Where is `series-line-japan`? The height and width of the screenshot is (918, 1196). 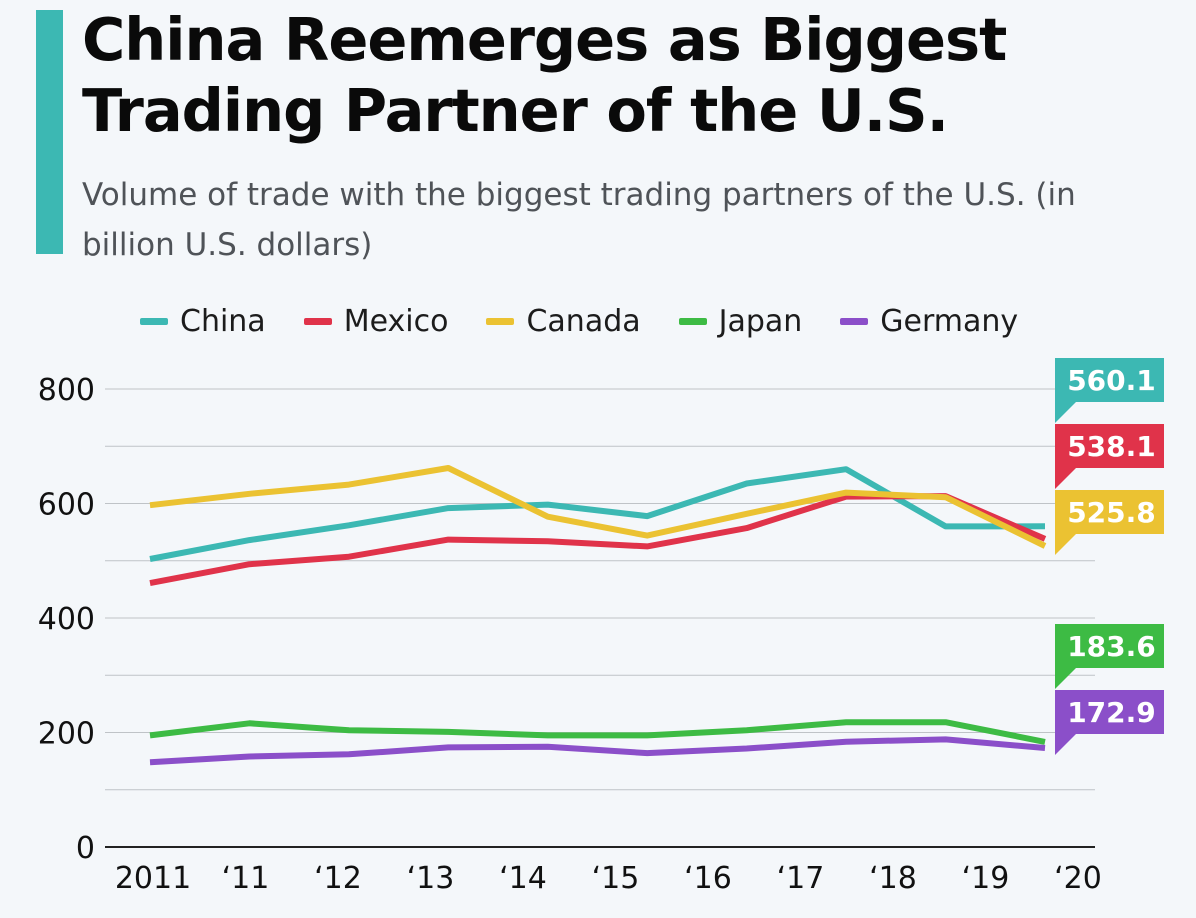
series-line-japan is located at coordinates (597, 732).